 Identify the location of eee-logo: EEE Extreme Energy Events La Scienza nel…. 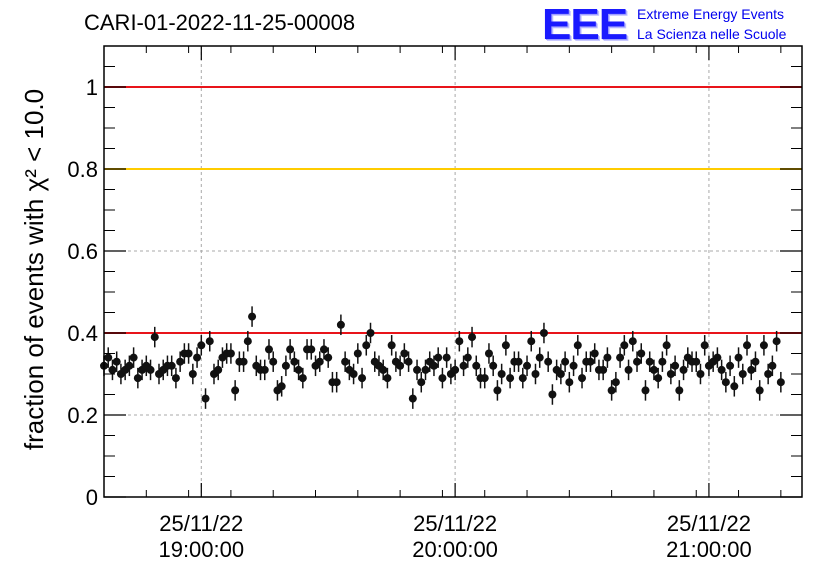
(687, 24).